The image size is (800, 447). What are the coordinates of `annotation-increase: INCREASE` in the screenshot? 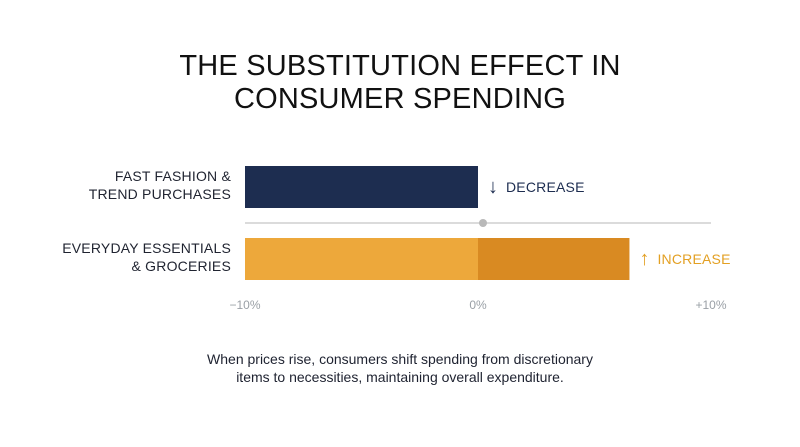 It's located at (693, 259).